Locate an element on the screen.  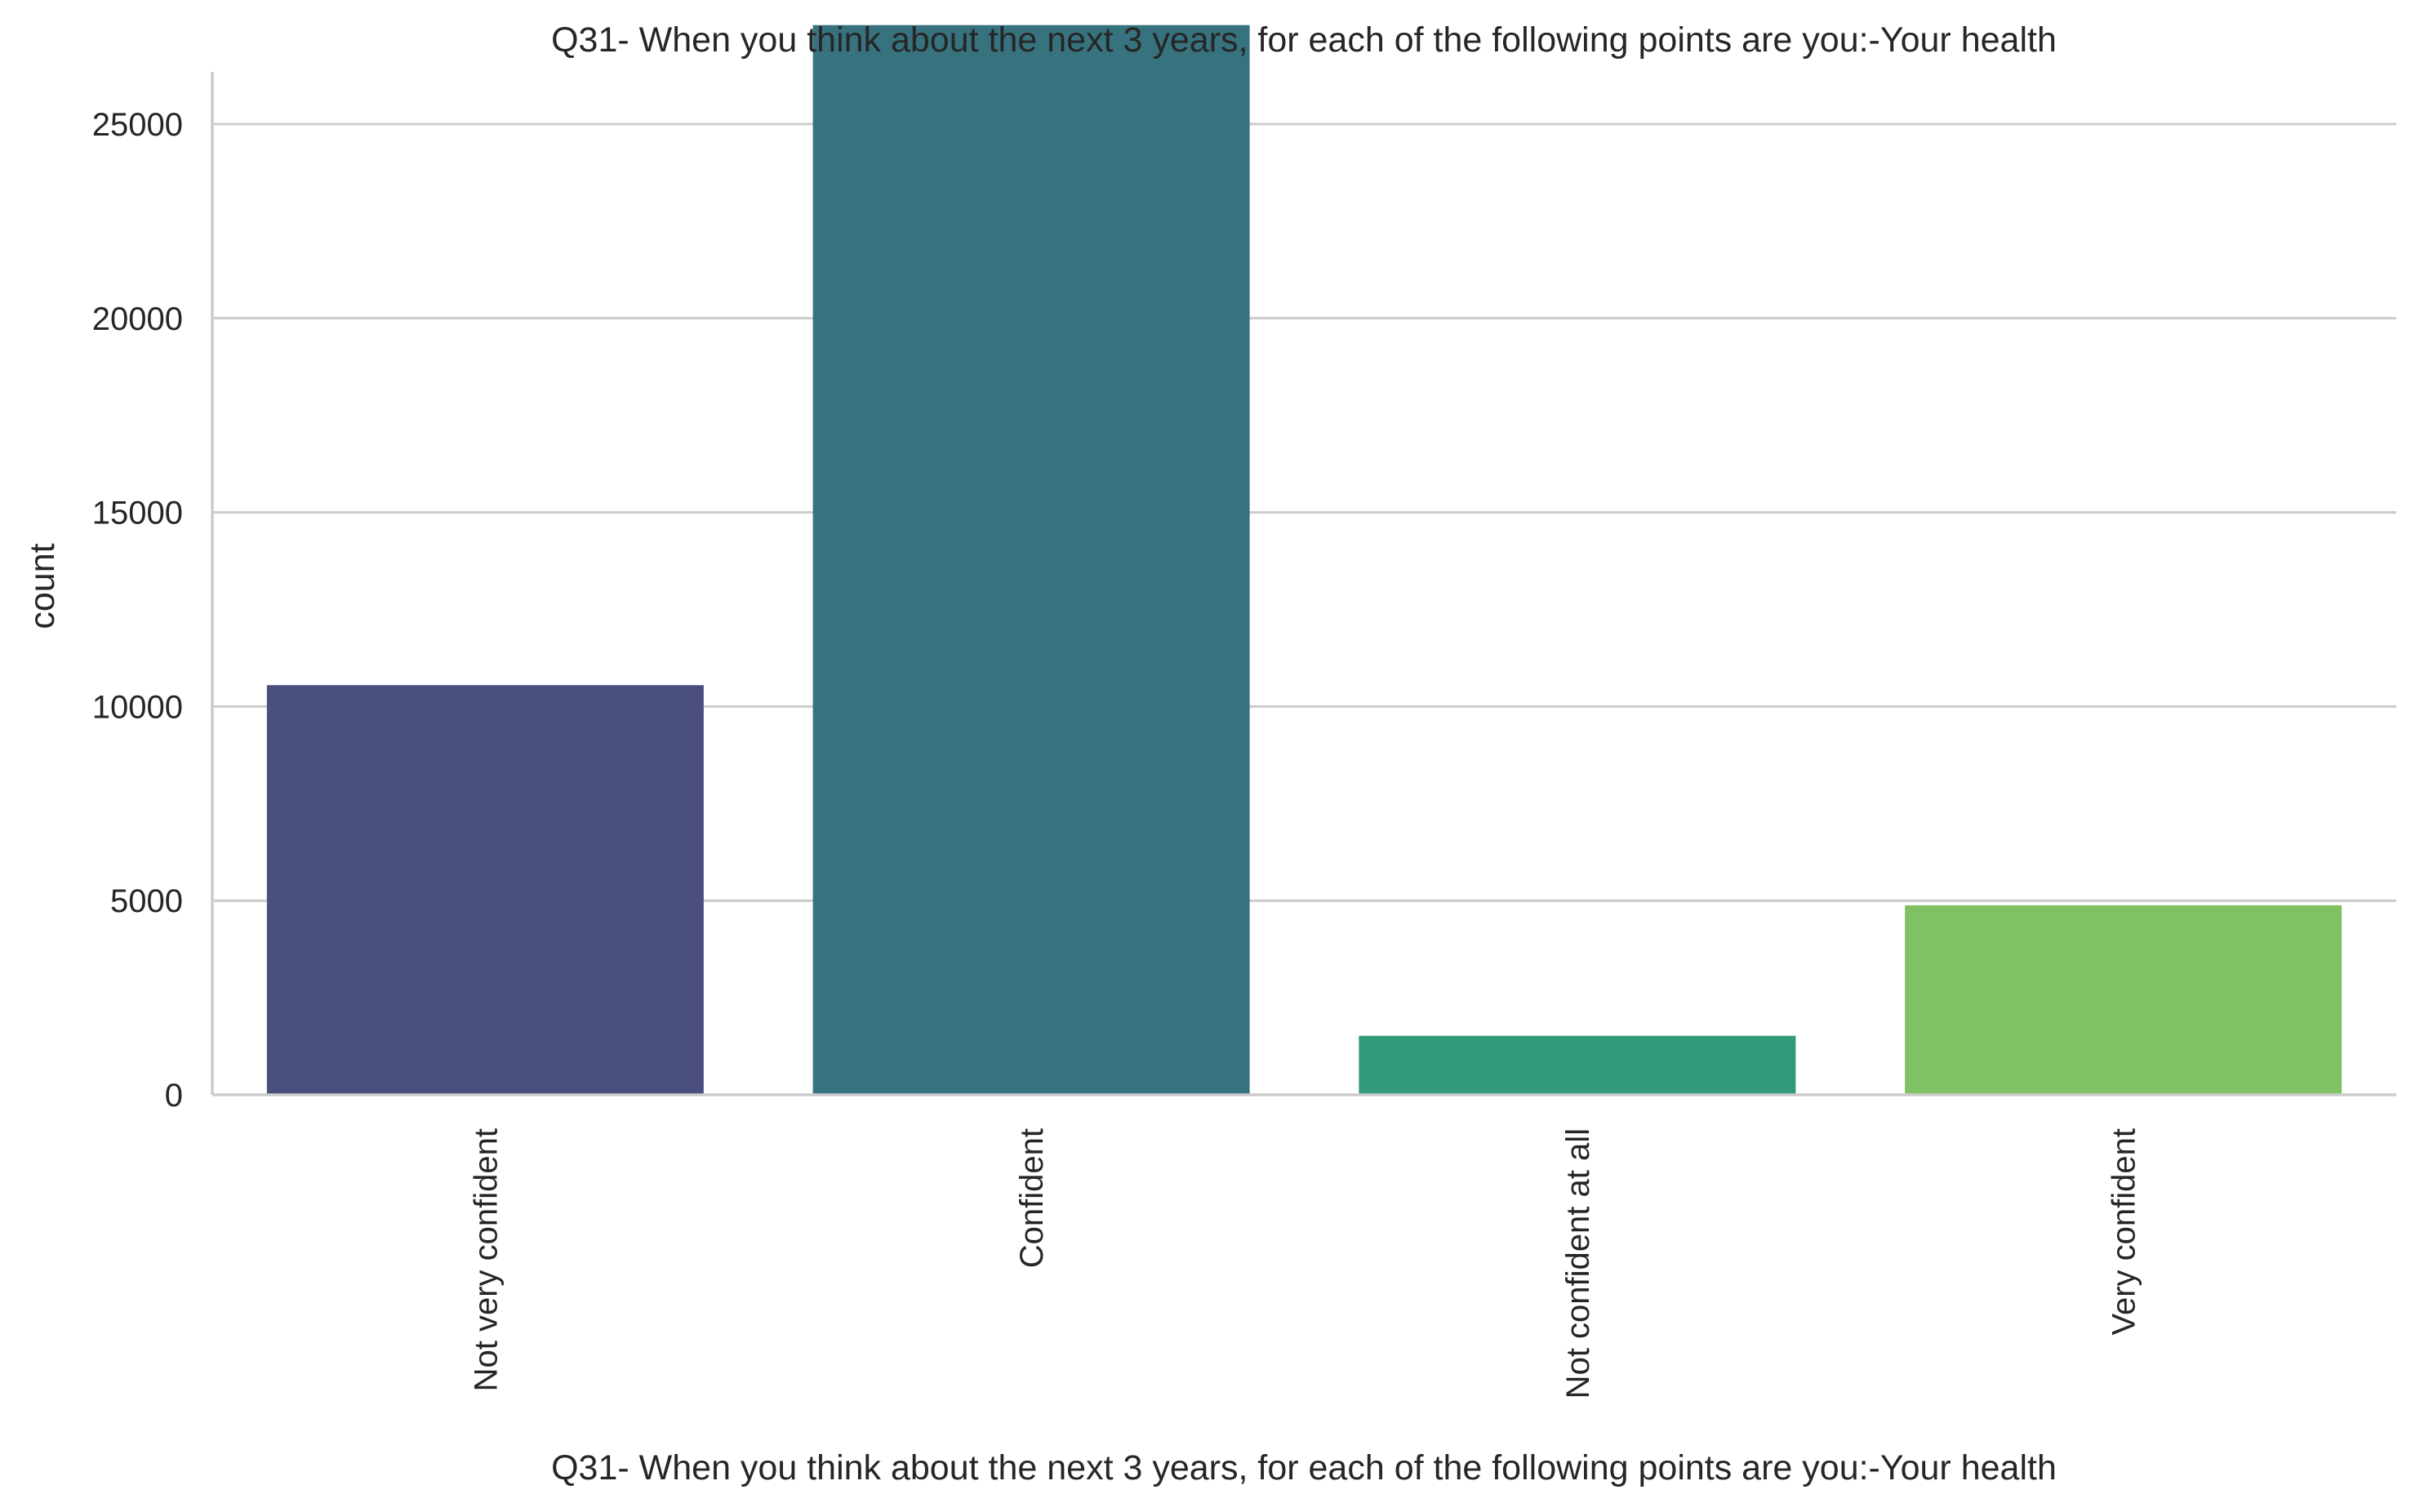
y-tick-label: 25000 is located at coordinates (137, 125).